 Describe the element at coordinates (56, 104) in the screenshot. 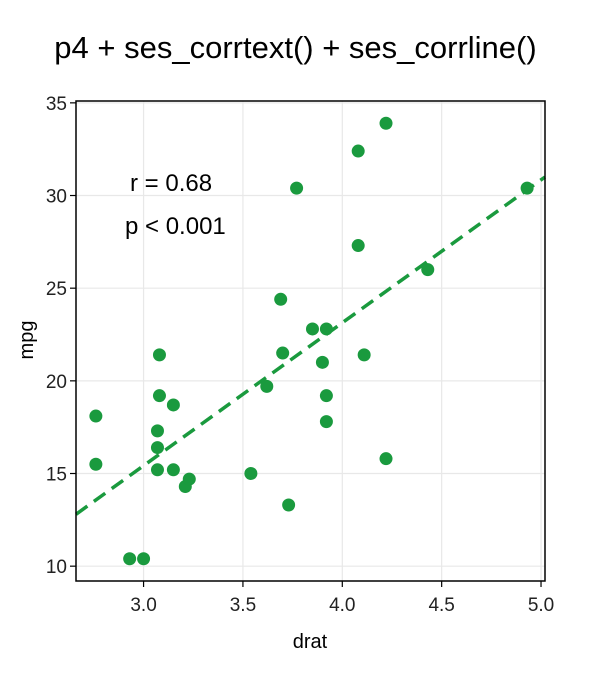

I see `y-tick-label: 35` at that location.